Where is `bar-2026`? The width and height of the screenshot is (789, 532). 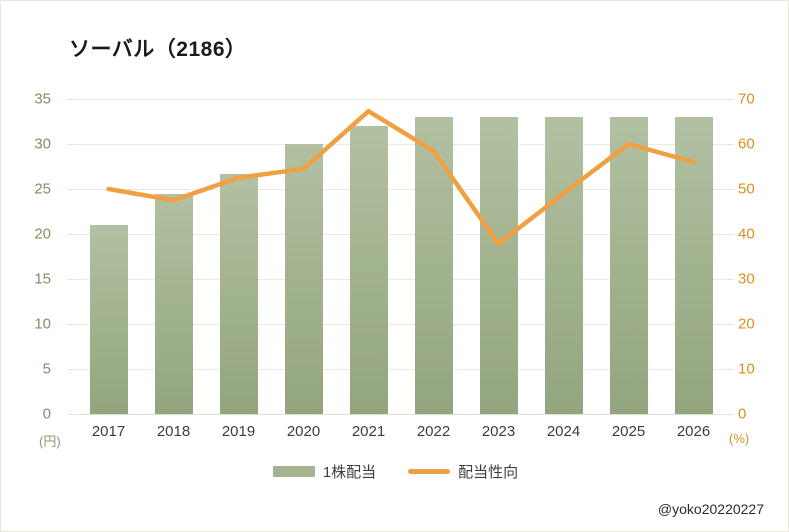
bar-2026 is located at coordinates (693, 265).